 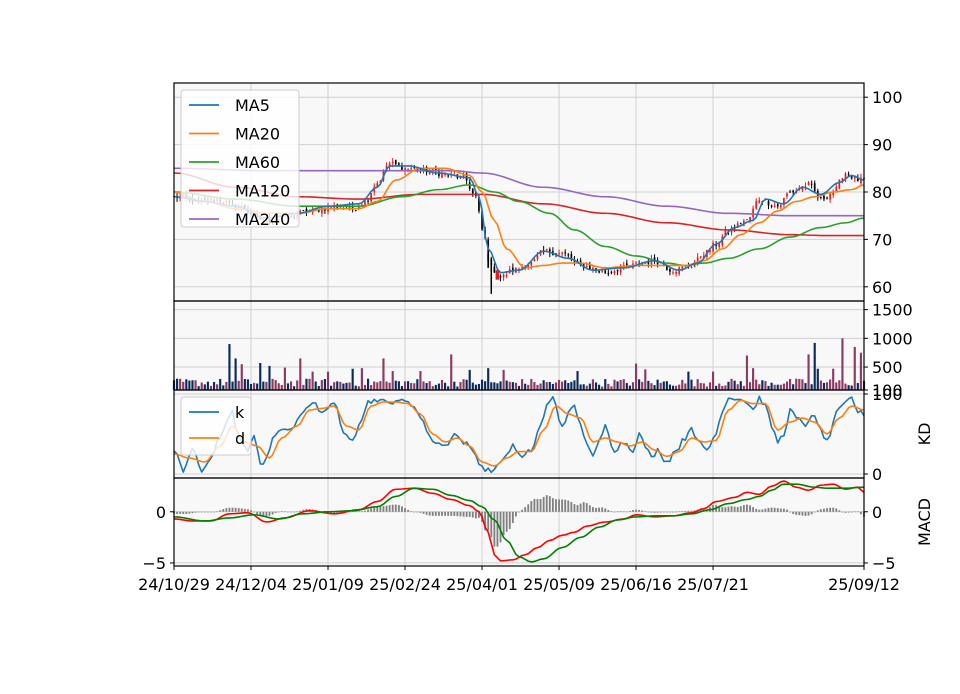 I want to click on price-legend-label: MA60, so click(x=257, y=162).